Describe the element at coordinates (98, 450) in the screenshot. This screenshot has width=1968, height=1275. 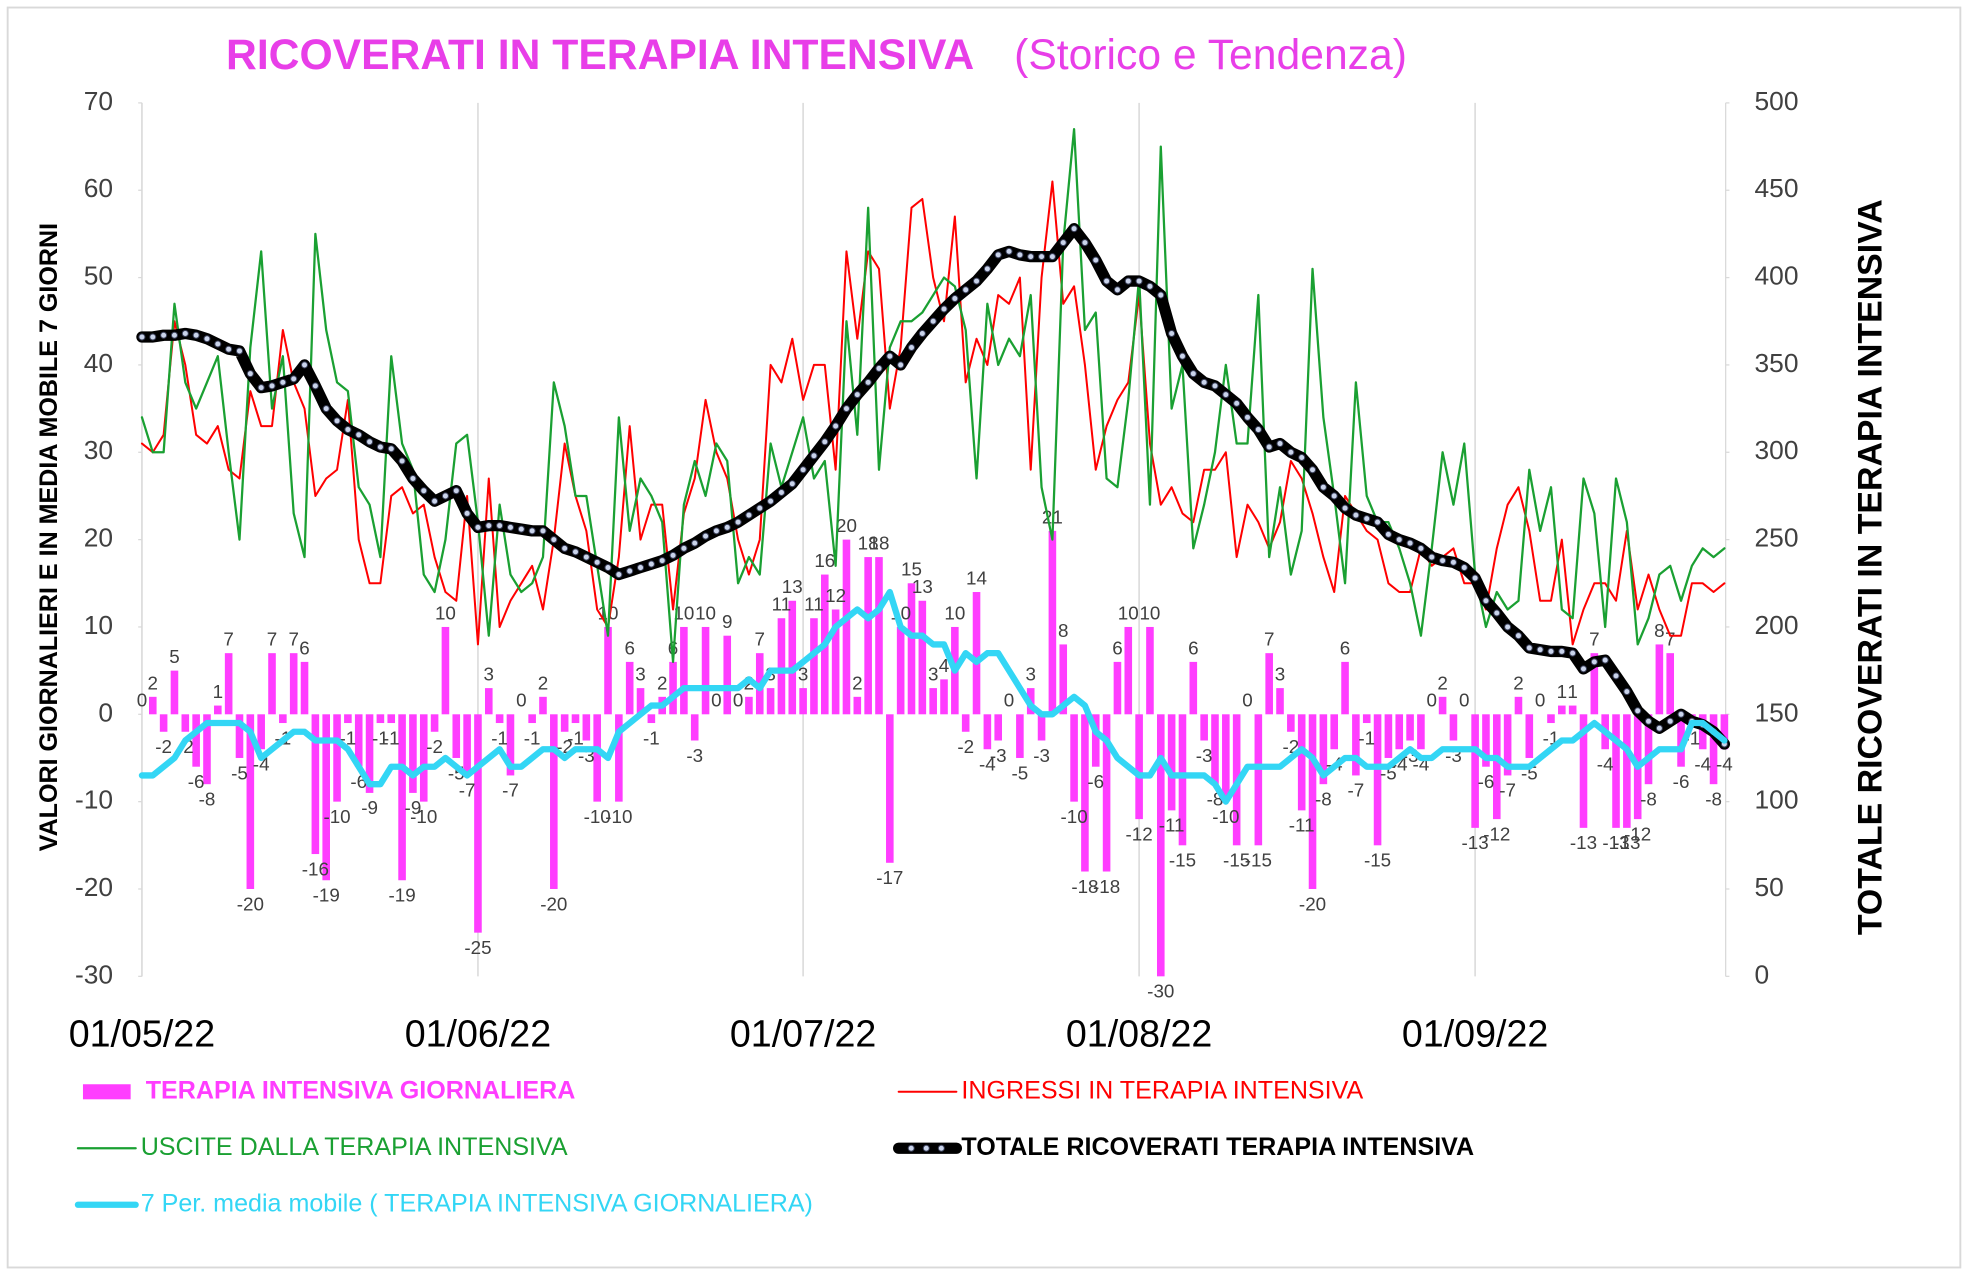
I see `y-tick-label: 30` at that location.